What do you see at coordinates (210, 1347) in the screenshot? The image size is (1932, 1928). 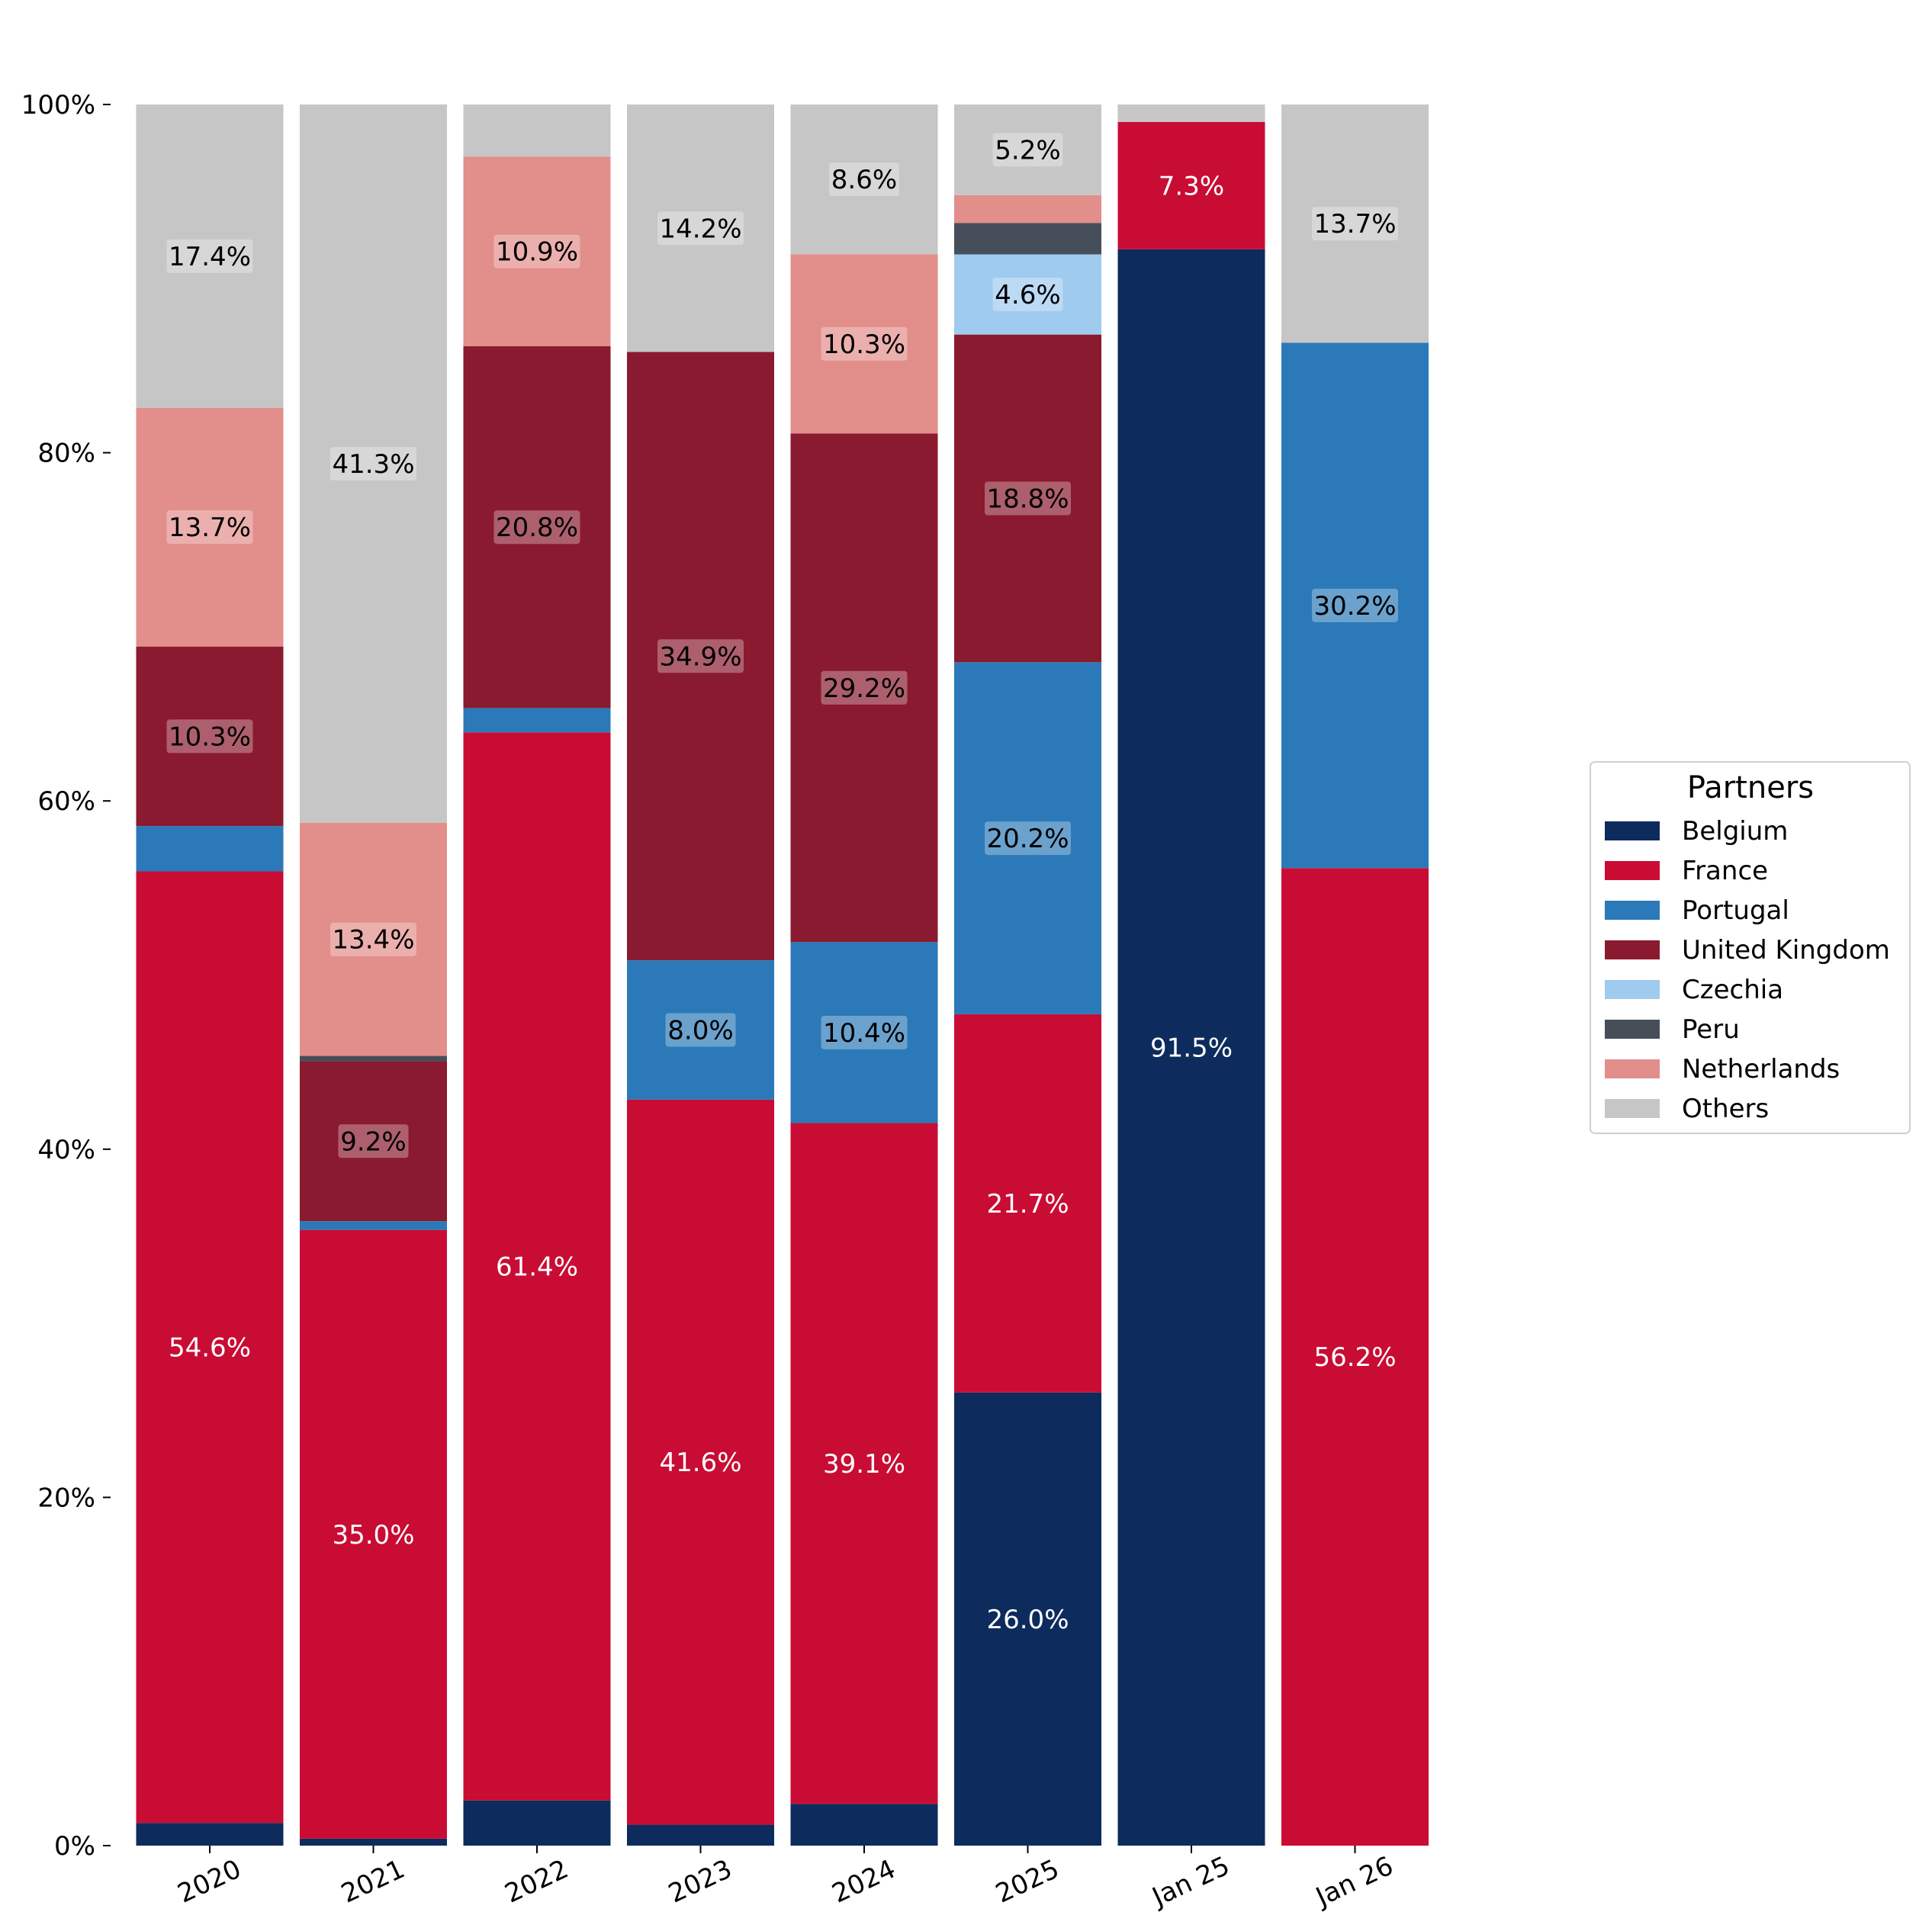 I see `data-label-france-2020: 54.6%` at bounding box center [210, 1347].